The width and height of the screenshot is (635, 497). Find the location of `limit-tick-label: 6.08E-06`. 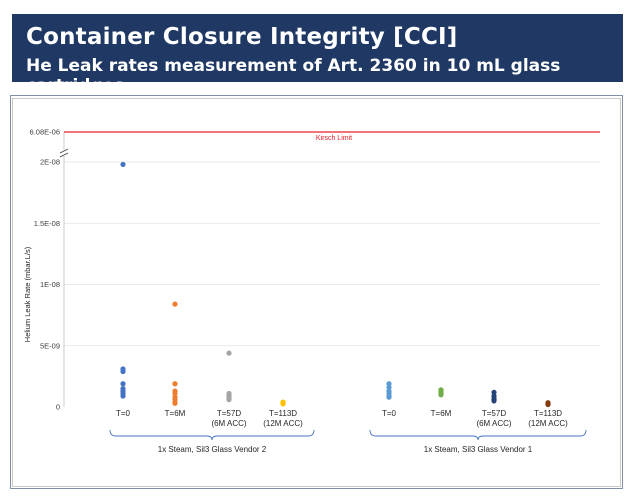

limit-tick-label: 6.08E-06 is located at coordinates (45, 132).